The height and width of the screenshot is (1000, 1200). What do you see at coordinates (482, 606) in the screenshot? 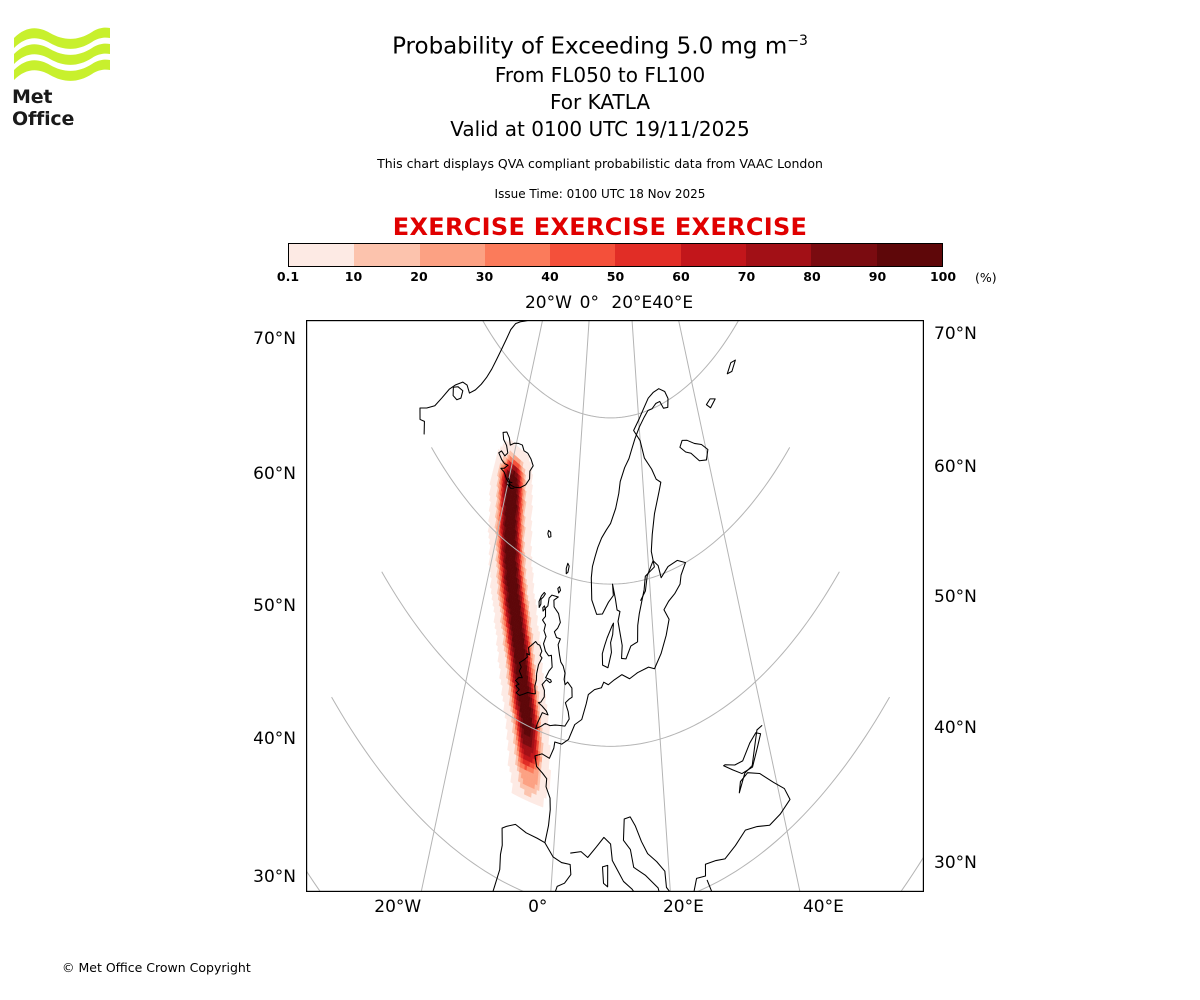
I see `meridian--20` at bounding box center [482, 606].